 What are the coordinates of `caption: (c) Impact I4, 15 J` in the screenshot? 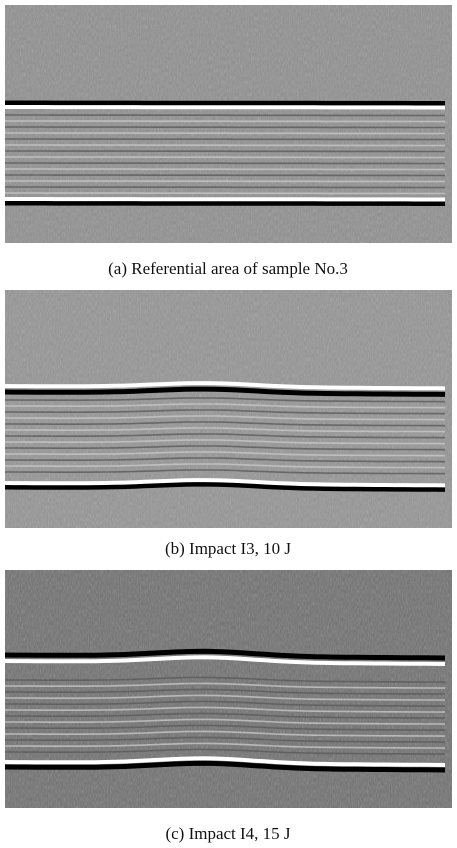 It's located at (227, 833).